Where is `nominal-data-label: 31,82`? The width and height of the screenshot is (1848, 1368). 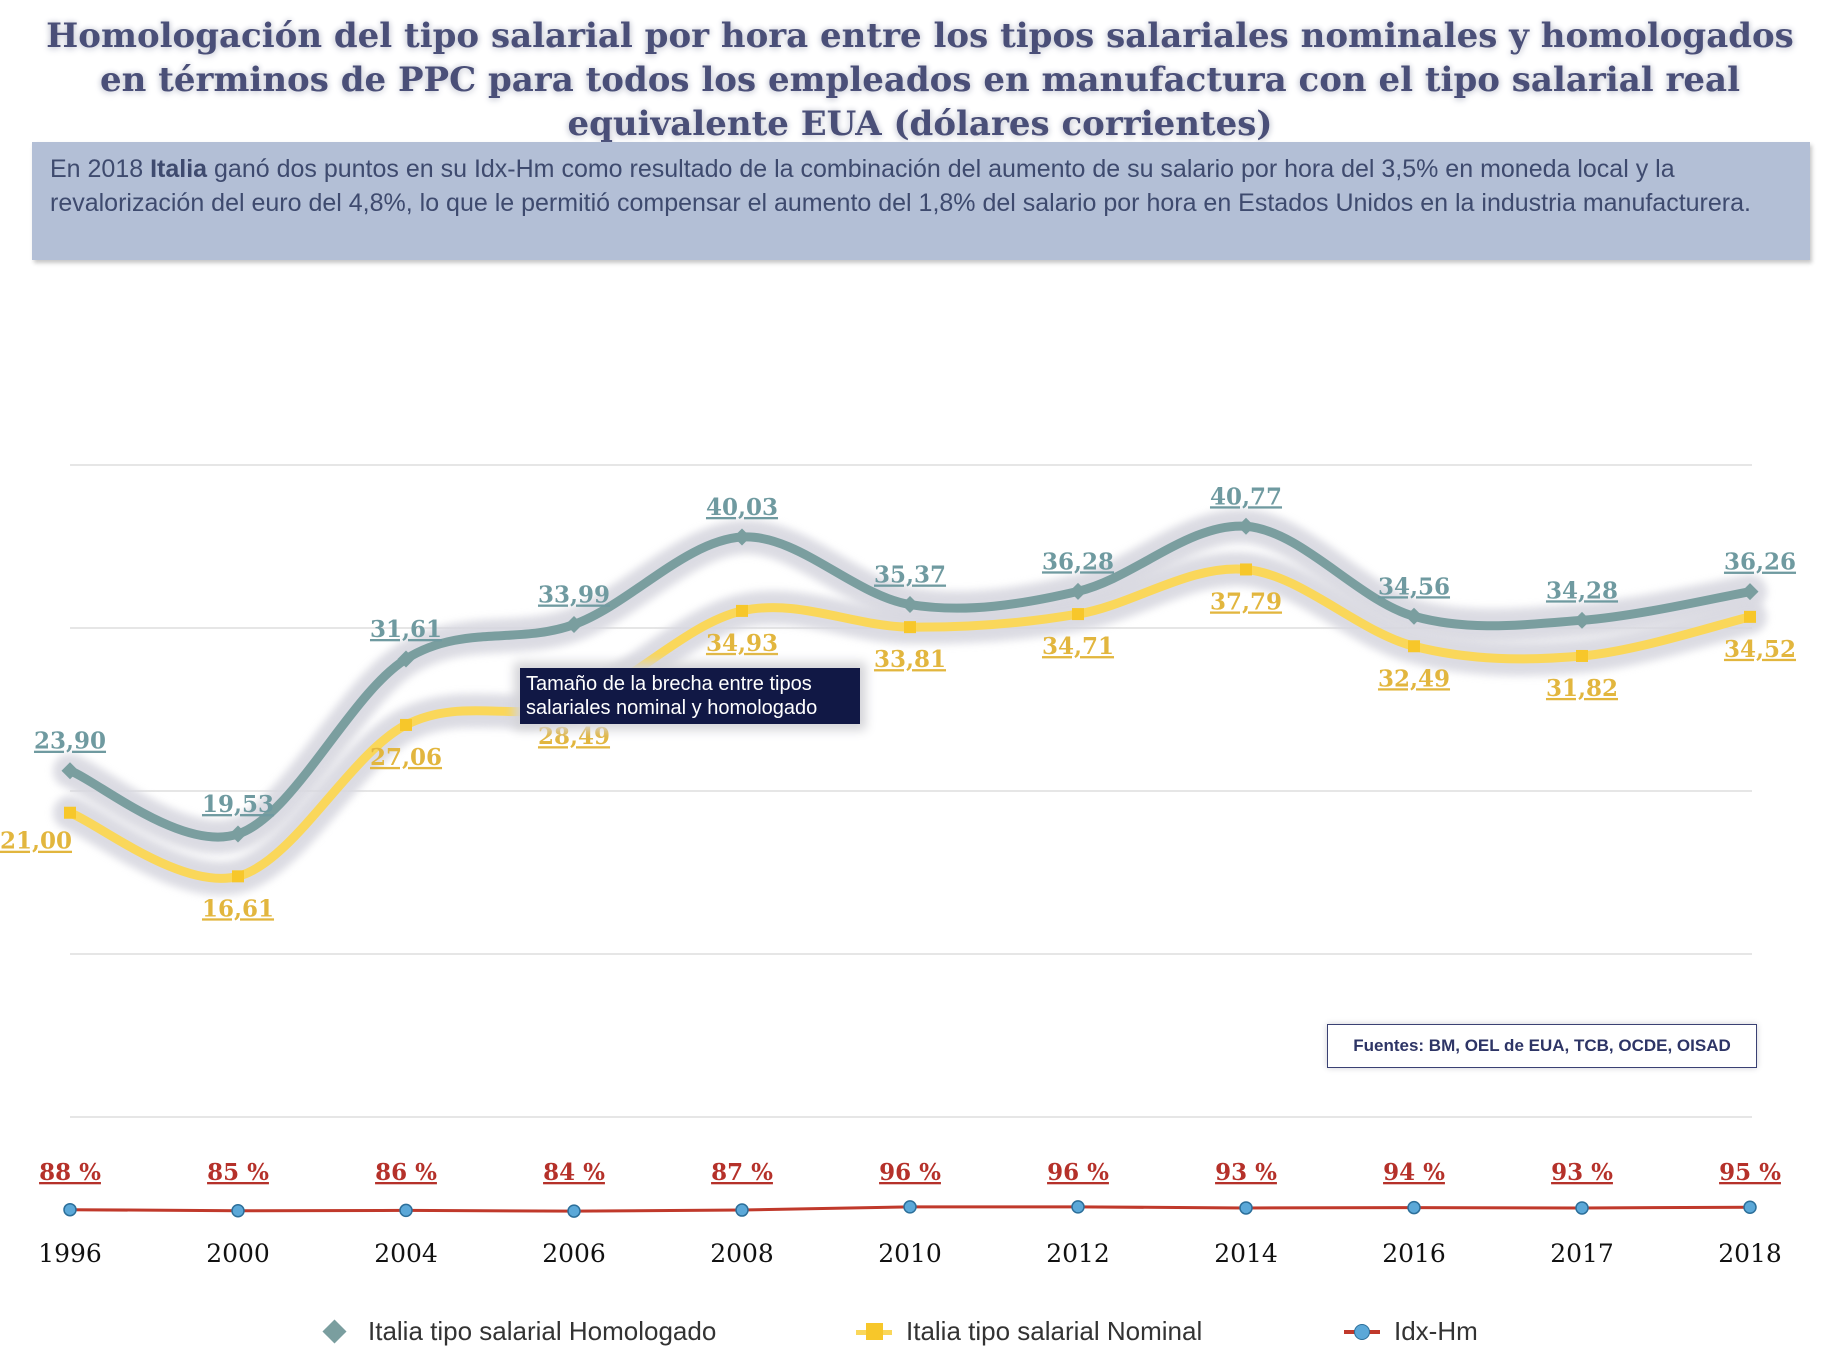
nominal-data-label: 31,82 is located at coordinates (1582, 688).